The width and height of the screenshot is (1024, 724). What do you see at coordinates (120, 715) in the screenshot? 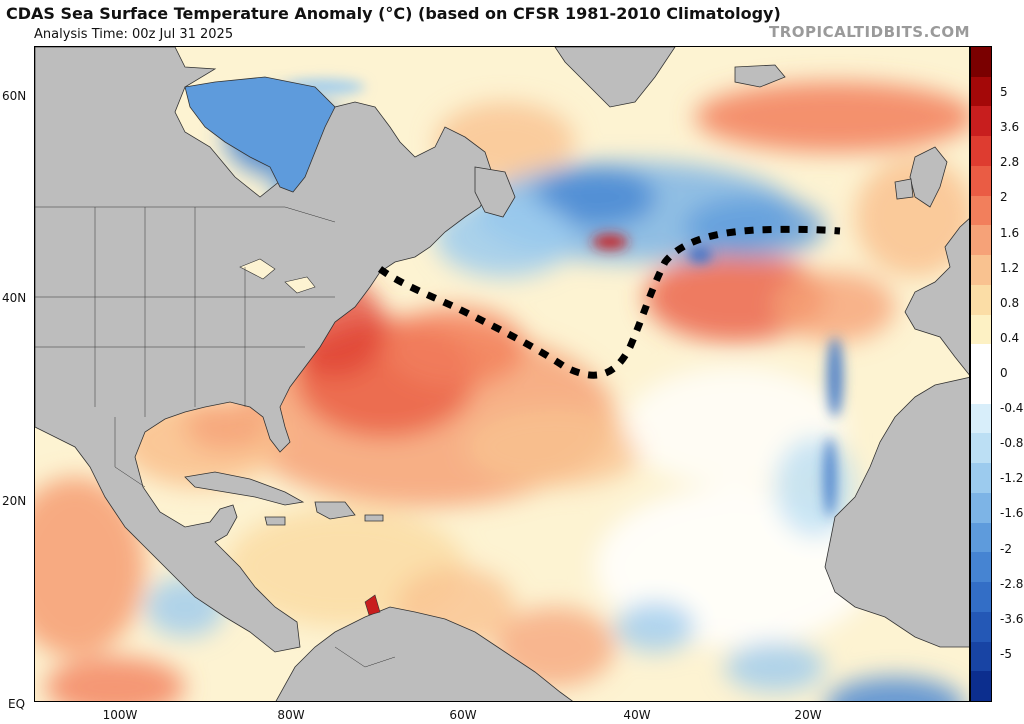
I see `lon-label-100w: 100W` at bounding box center [120, 715].